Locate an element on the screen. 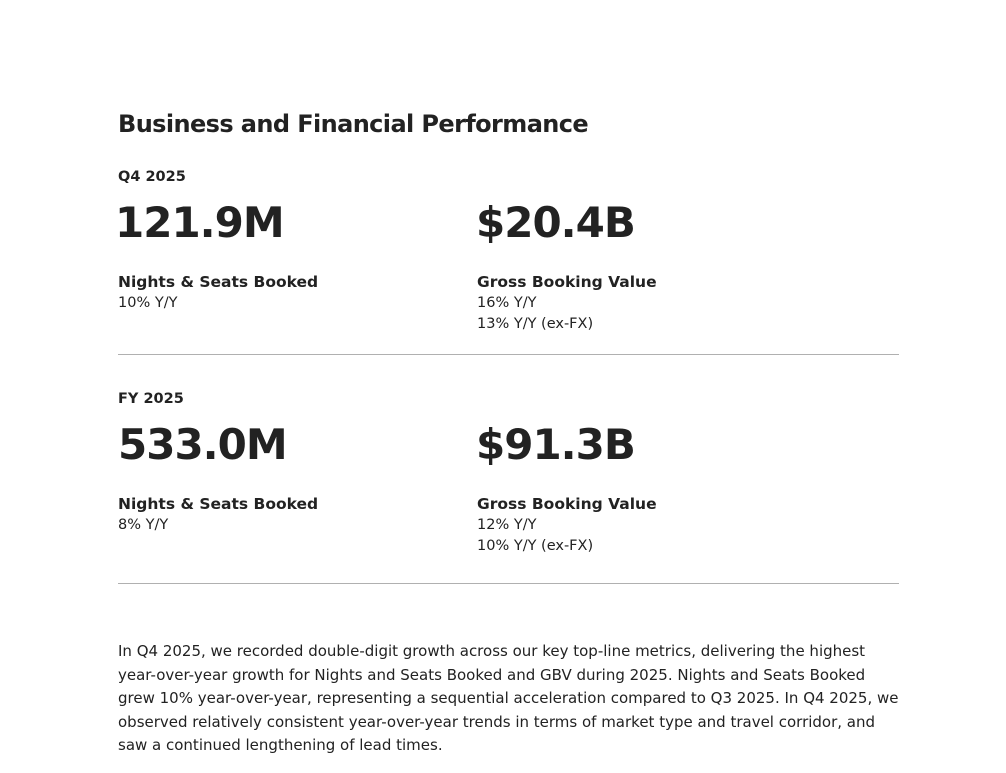 This screenshot has height=773, width=1006. metric-fy-nights: 533.0M Nights & Seats Booked 8% Y/Y is located at coordinates (298, 478).